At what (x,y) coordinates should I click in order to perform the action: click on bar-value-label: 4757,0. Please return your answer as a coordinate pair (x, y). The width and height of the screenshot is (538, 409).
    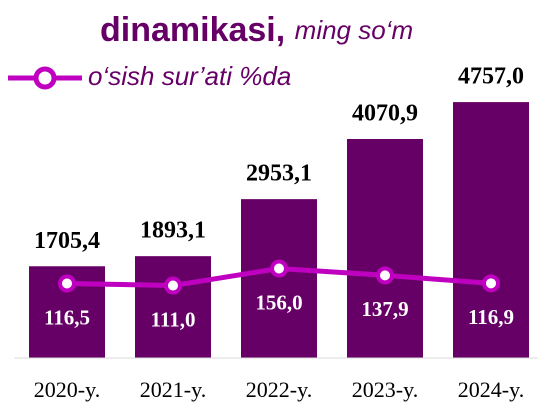
    Looking at the image, I should click on (491, 77).